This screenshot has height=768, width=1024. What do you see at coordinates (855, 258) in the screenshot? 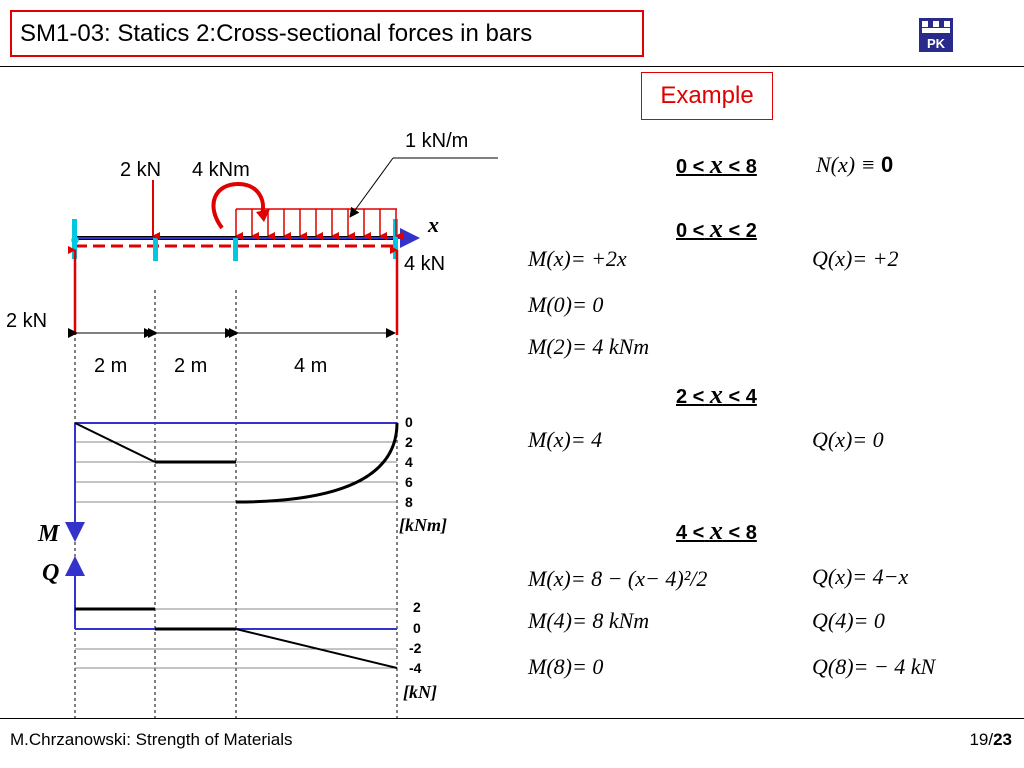
I see `segment-1-shear: Q(x)= +2` at bounding box center [855, 258].